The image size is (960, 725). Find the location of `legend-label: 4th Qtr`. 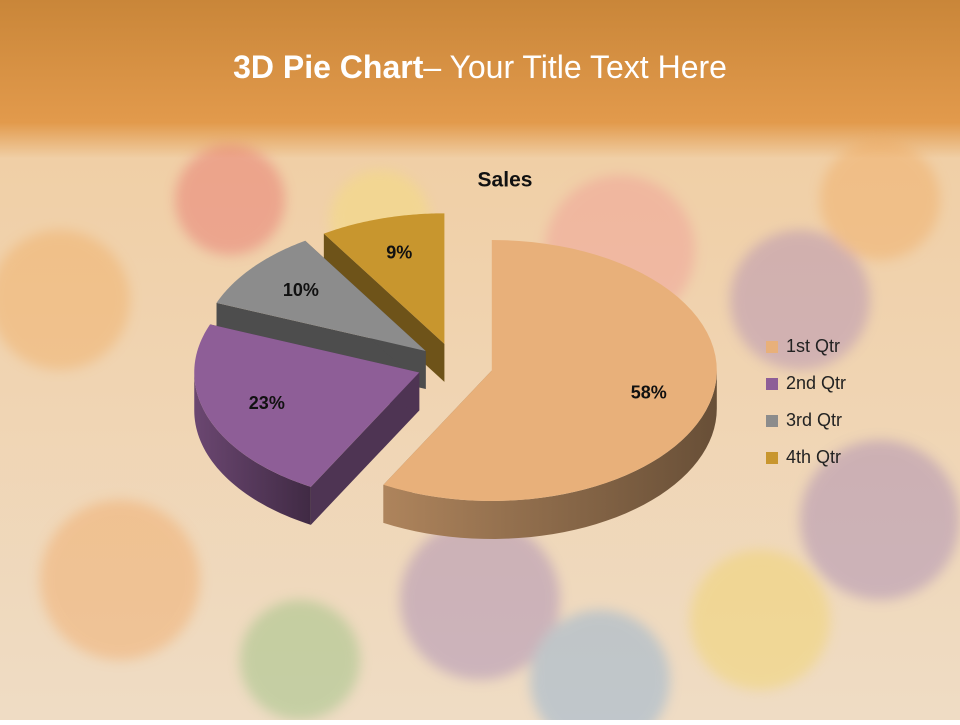

legend-label: 4th Qtr is located at coordinates (813, 457).